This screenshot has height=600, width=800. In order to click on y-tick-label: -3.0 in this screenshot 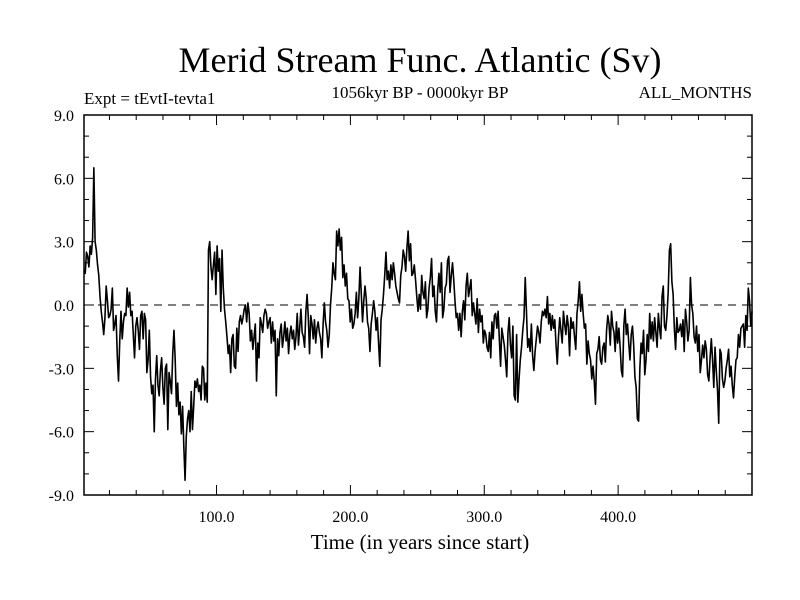, I will do `click(61, 369)`.